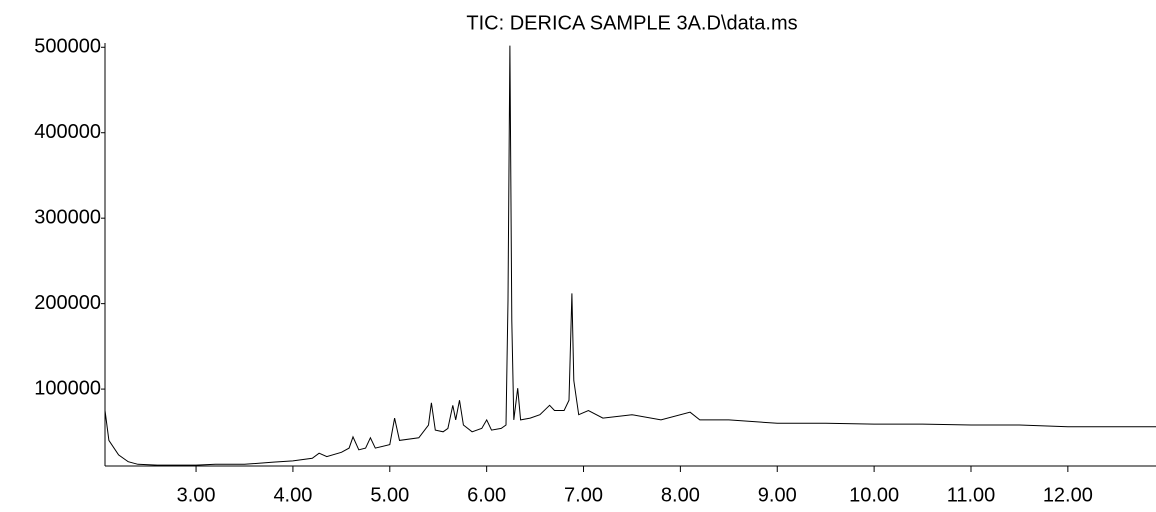  What do you see at coordinates (67, 217) in the screenshot?
I see `y-tick-label: 300000` at bounding box center [67, 217].